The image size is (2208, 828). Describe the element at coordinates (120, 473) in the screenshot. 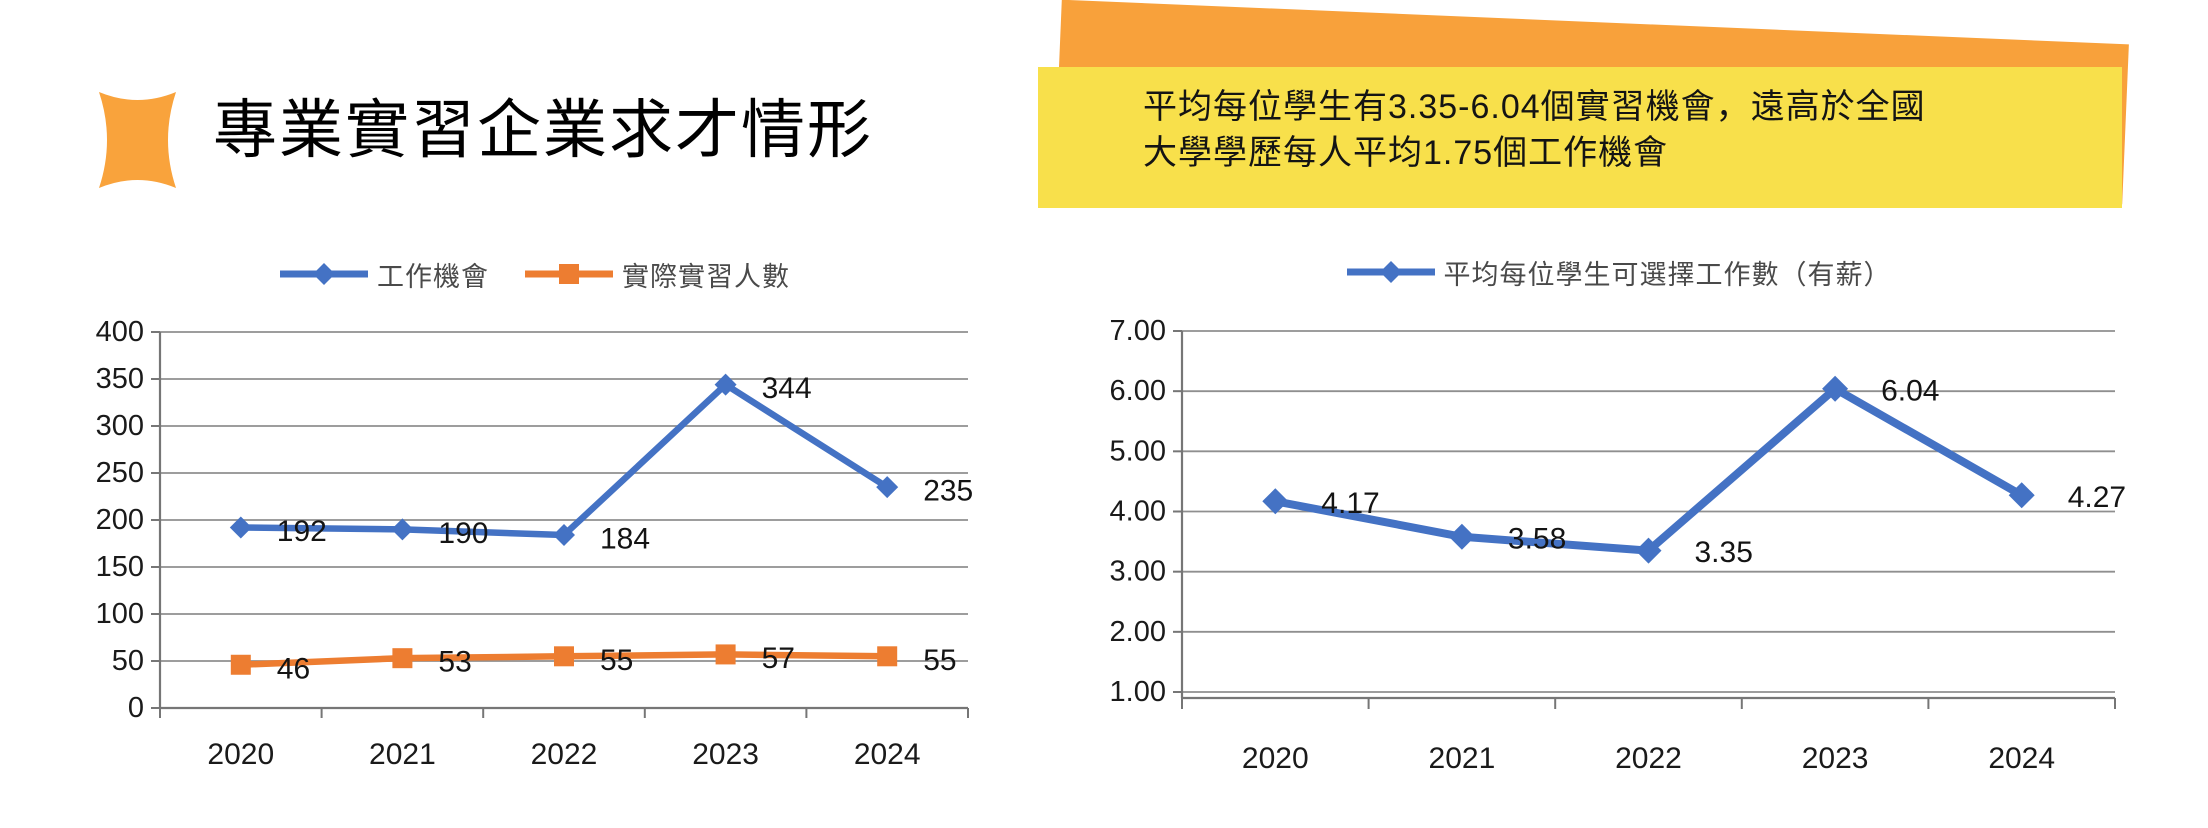

I see `y-tick-label: 250` at that location.